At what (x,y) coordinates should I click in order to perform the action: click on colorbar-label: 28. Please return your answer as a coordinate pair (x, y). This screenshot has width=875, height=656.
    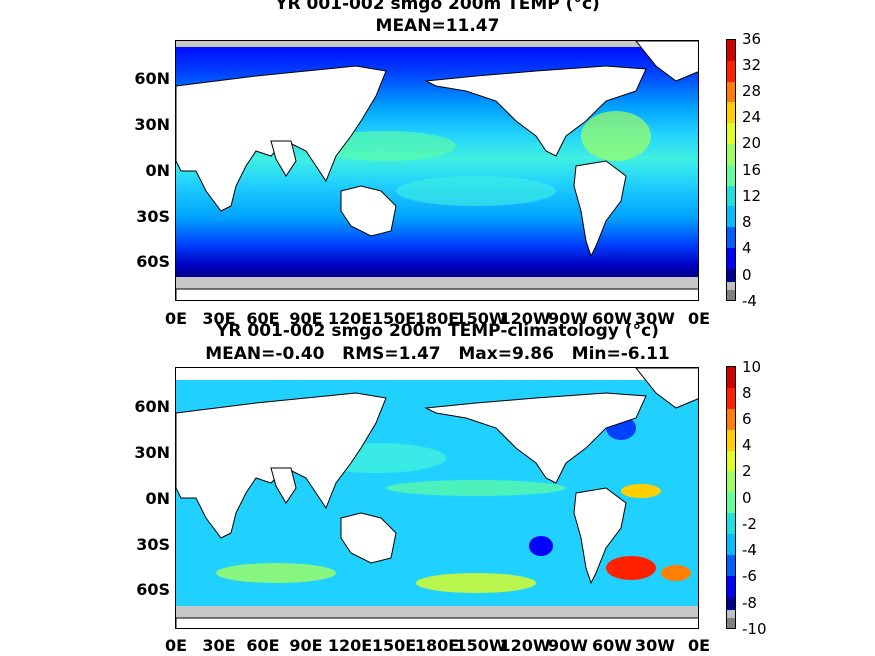
    Looking at the image, I should click on (752, 91).